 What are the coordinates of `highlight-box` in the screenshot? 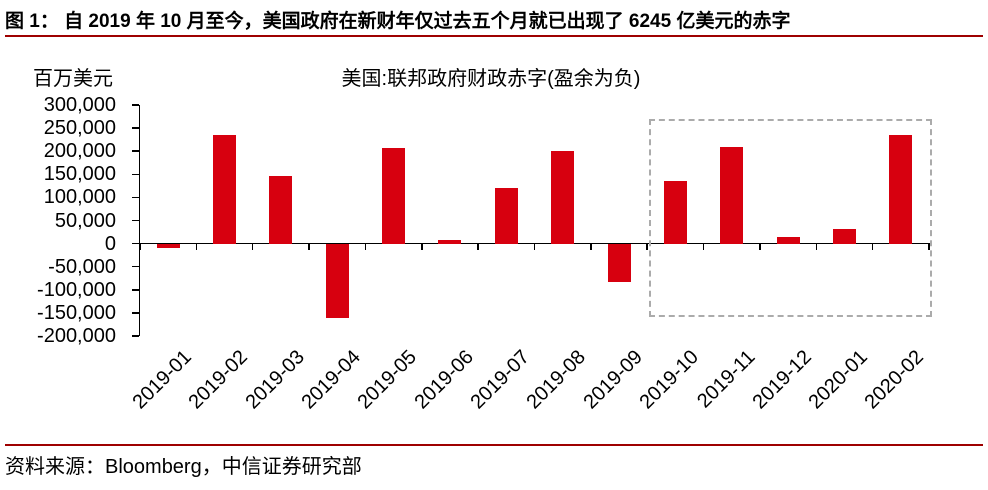 It's located at (790, 218).